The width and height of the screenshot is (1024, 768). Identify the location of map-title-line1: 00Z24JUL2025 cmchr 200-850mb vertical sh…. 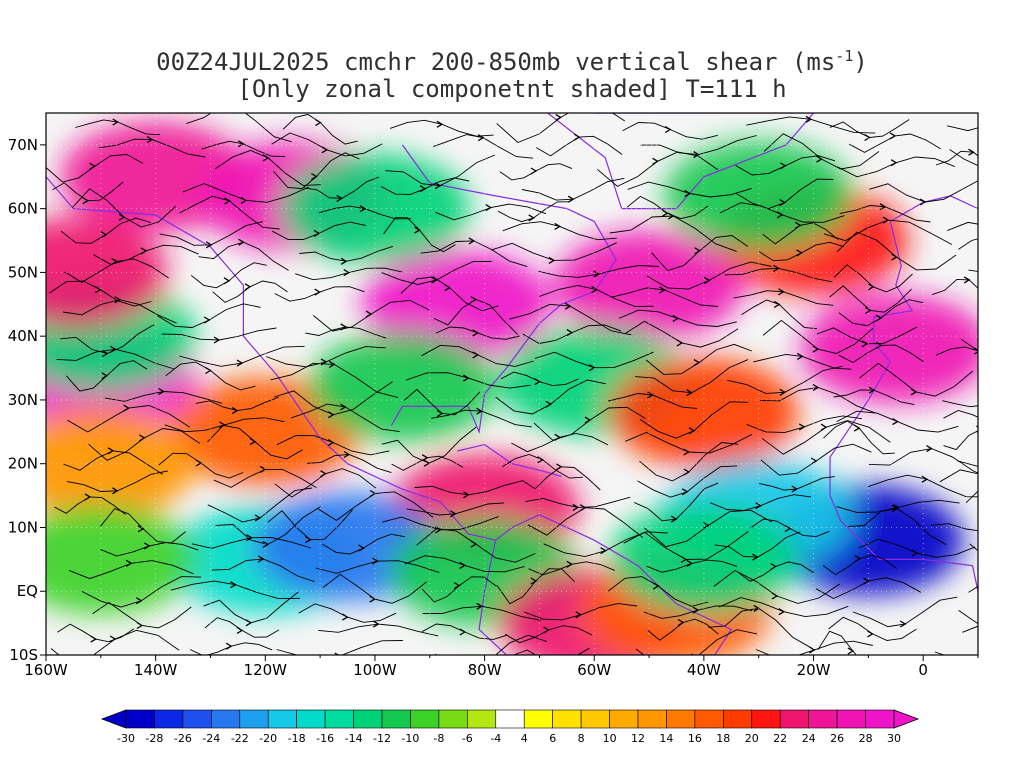
(512, 61).